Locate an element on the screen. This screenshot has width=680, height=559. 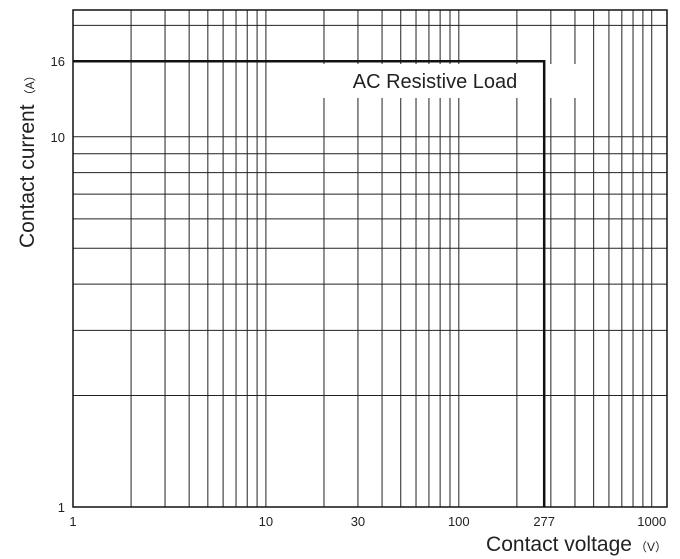
y-axis-title: Contact current （A） is located at coordinates (27, 158).